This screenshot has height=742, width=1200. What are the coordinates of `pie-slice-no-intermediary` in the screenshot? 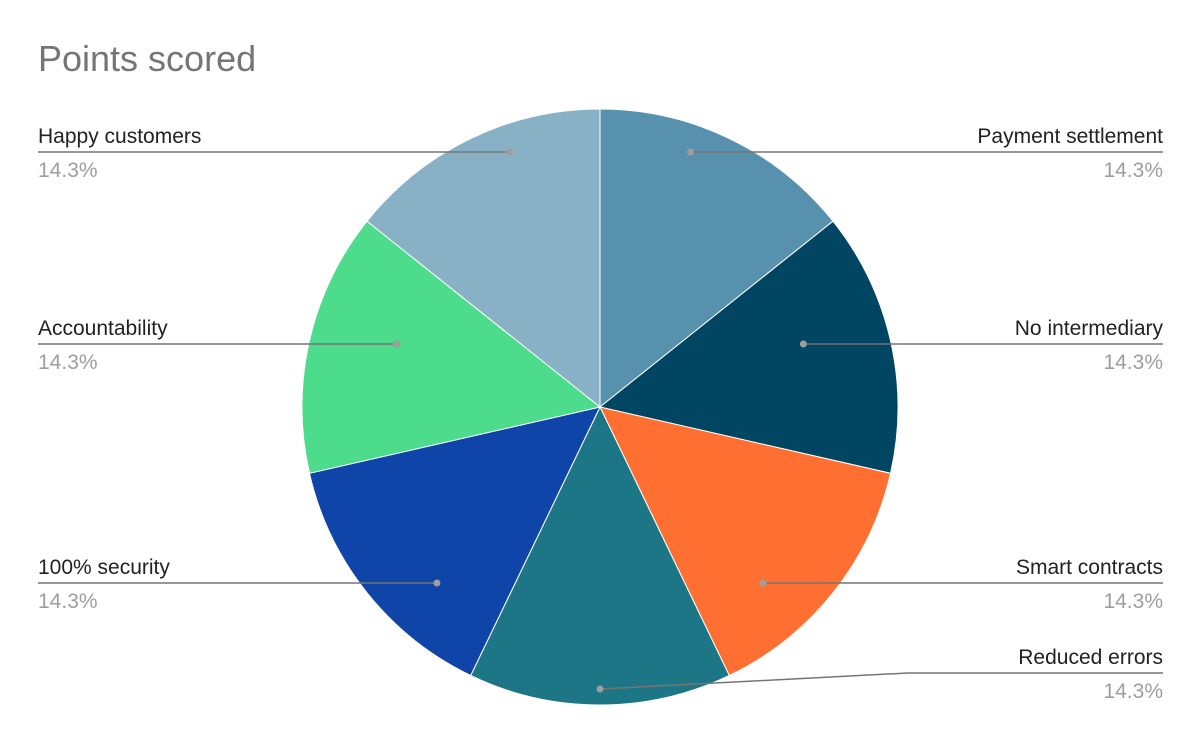 It's located at (748, 347).